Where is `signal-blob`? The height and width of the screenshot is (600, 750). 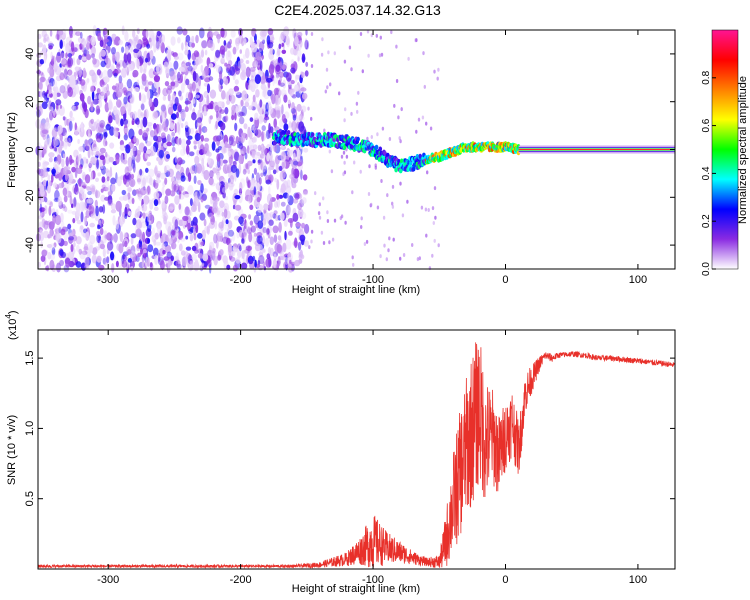
signal-blob is located at coordinates (328, 134).